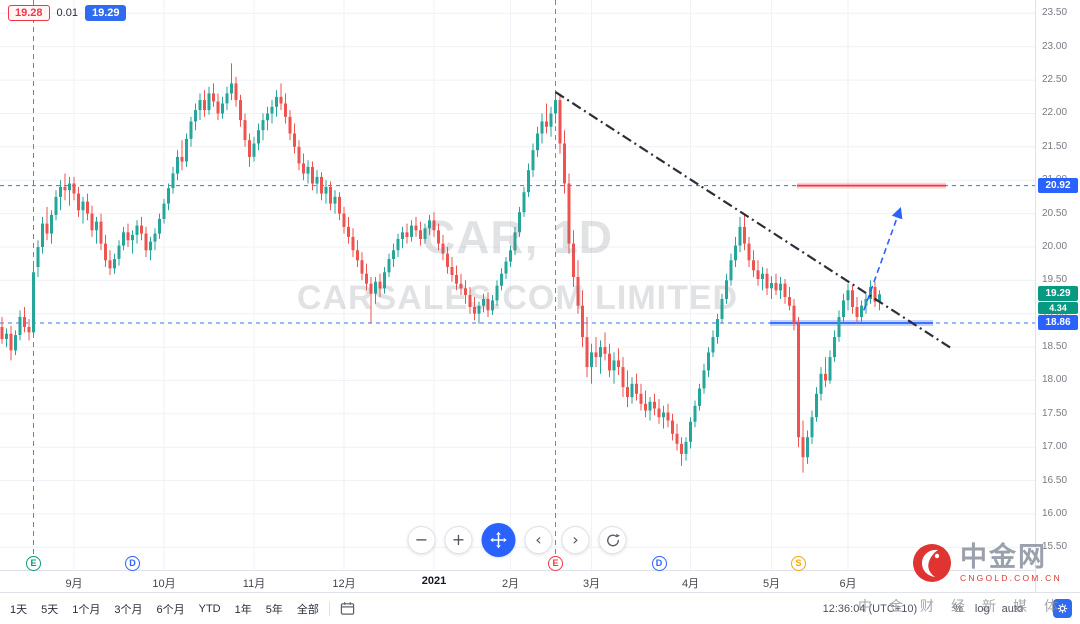 The height and width of the screenshot is (624, 1080). What do you see at coordinates (1055, 347) in the screenshot?
I see `price-tick-label: 18.50` at bounding box center [1055, 347].